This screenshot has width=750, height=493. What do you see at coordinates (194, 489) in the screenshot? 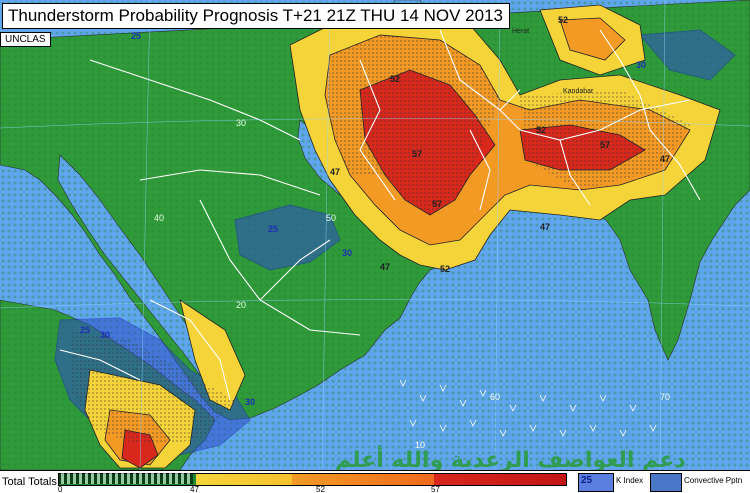
I see `colorbar-tick: 47` at bounding box center [194, 489].